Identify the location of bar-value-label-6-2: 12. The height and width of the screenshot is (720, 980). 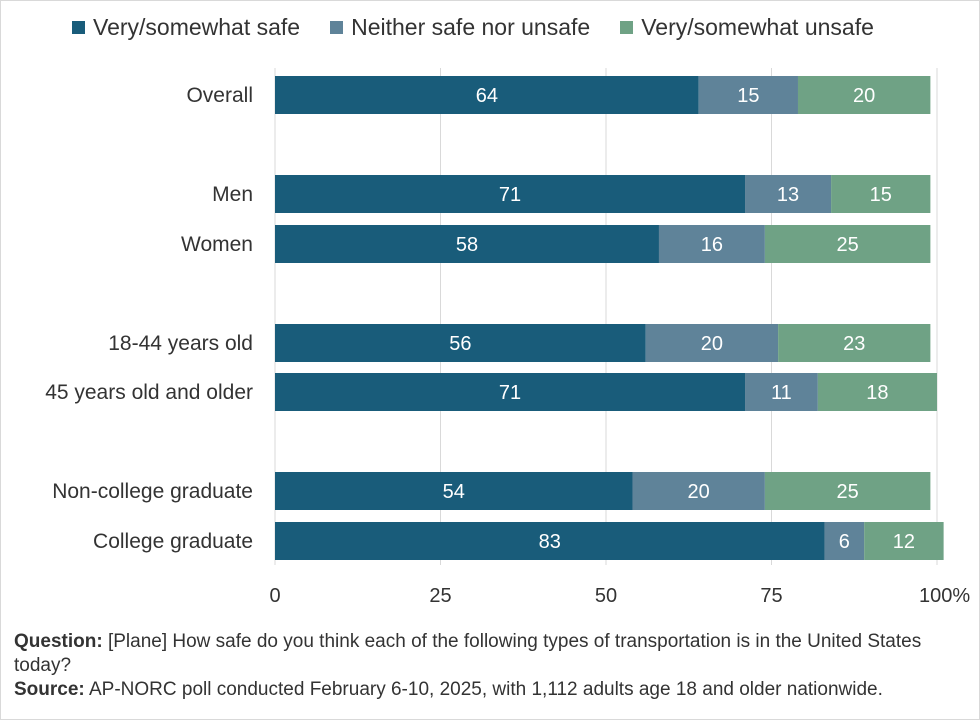
(904, 542).